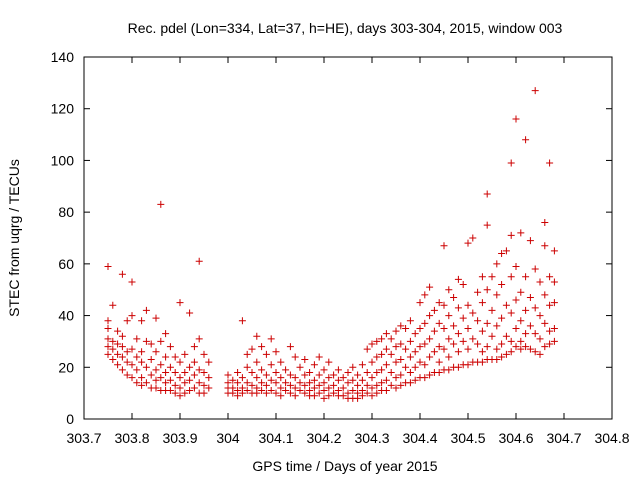 The height and width of the screenshot is (480, 640). I want to click on x-tick-label: 303.7, so click(83, 438).